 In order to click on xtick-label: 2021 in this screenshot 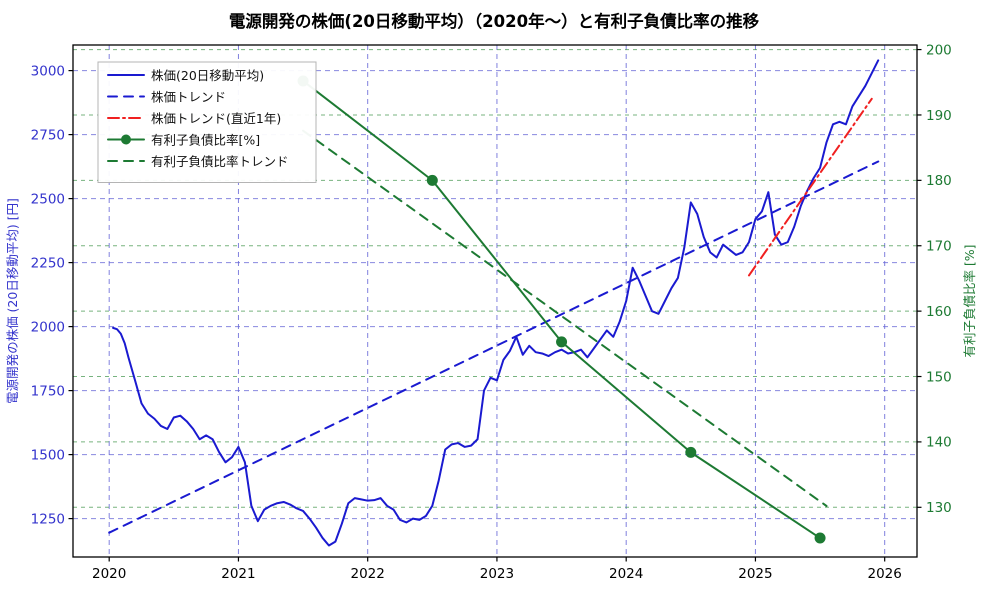, I will do `click(238, 574)`.